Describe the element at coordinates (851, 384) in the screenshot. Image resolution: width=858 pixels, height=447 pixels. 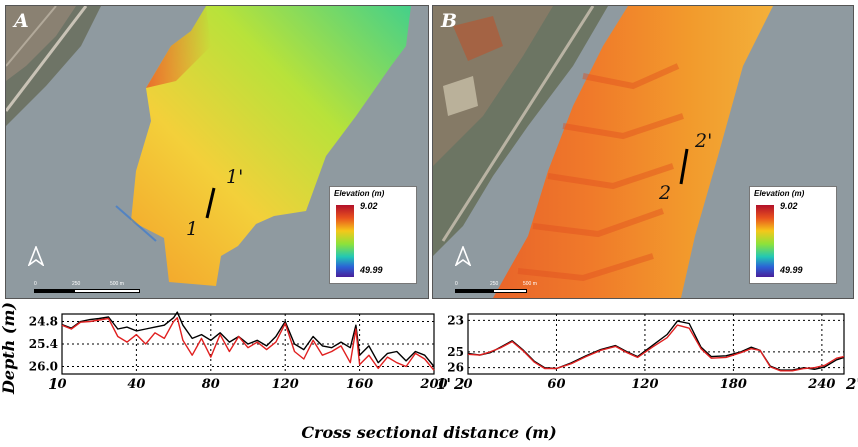
I see `profile-end-label-b: 2'` at that location.